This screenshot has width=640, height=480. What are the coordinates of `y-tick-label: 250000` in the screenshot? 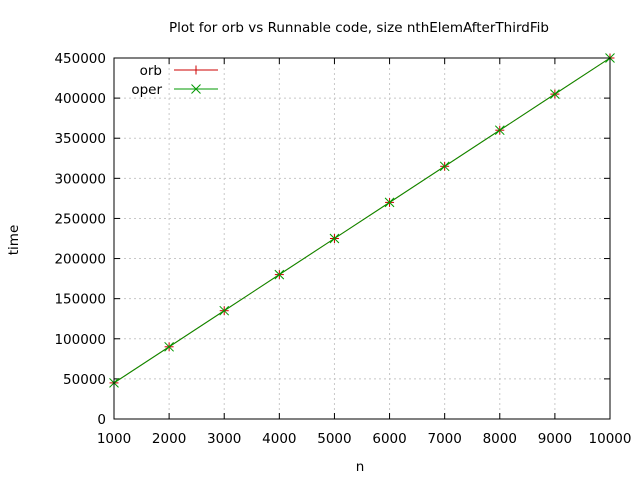 It's located at (80, 219).